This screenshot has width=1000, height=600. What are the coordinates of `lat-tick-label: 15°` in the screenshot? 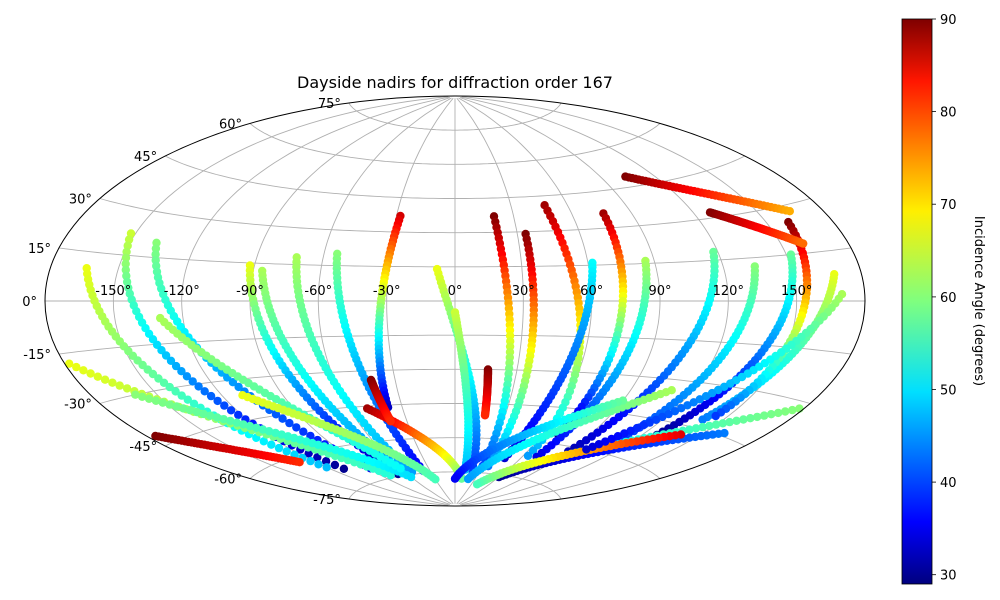 It's located at (39, 249).